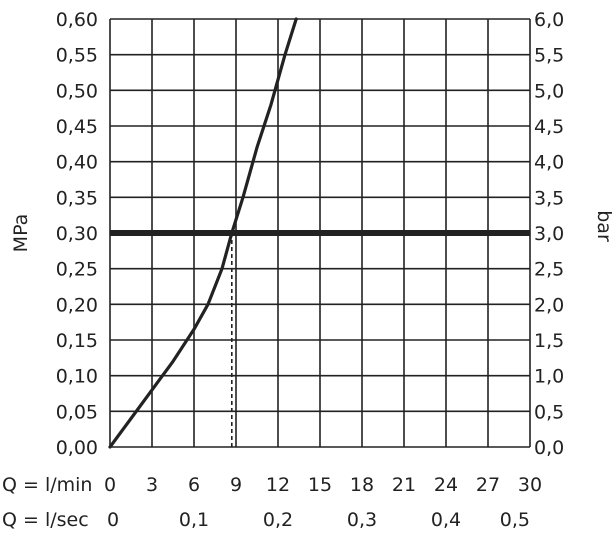  What do you see at coordinates (549, 412) in the screenshot?
I see `y-right-tick-label: 0,5` at bounding box center [549, 412].